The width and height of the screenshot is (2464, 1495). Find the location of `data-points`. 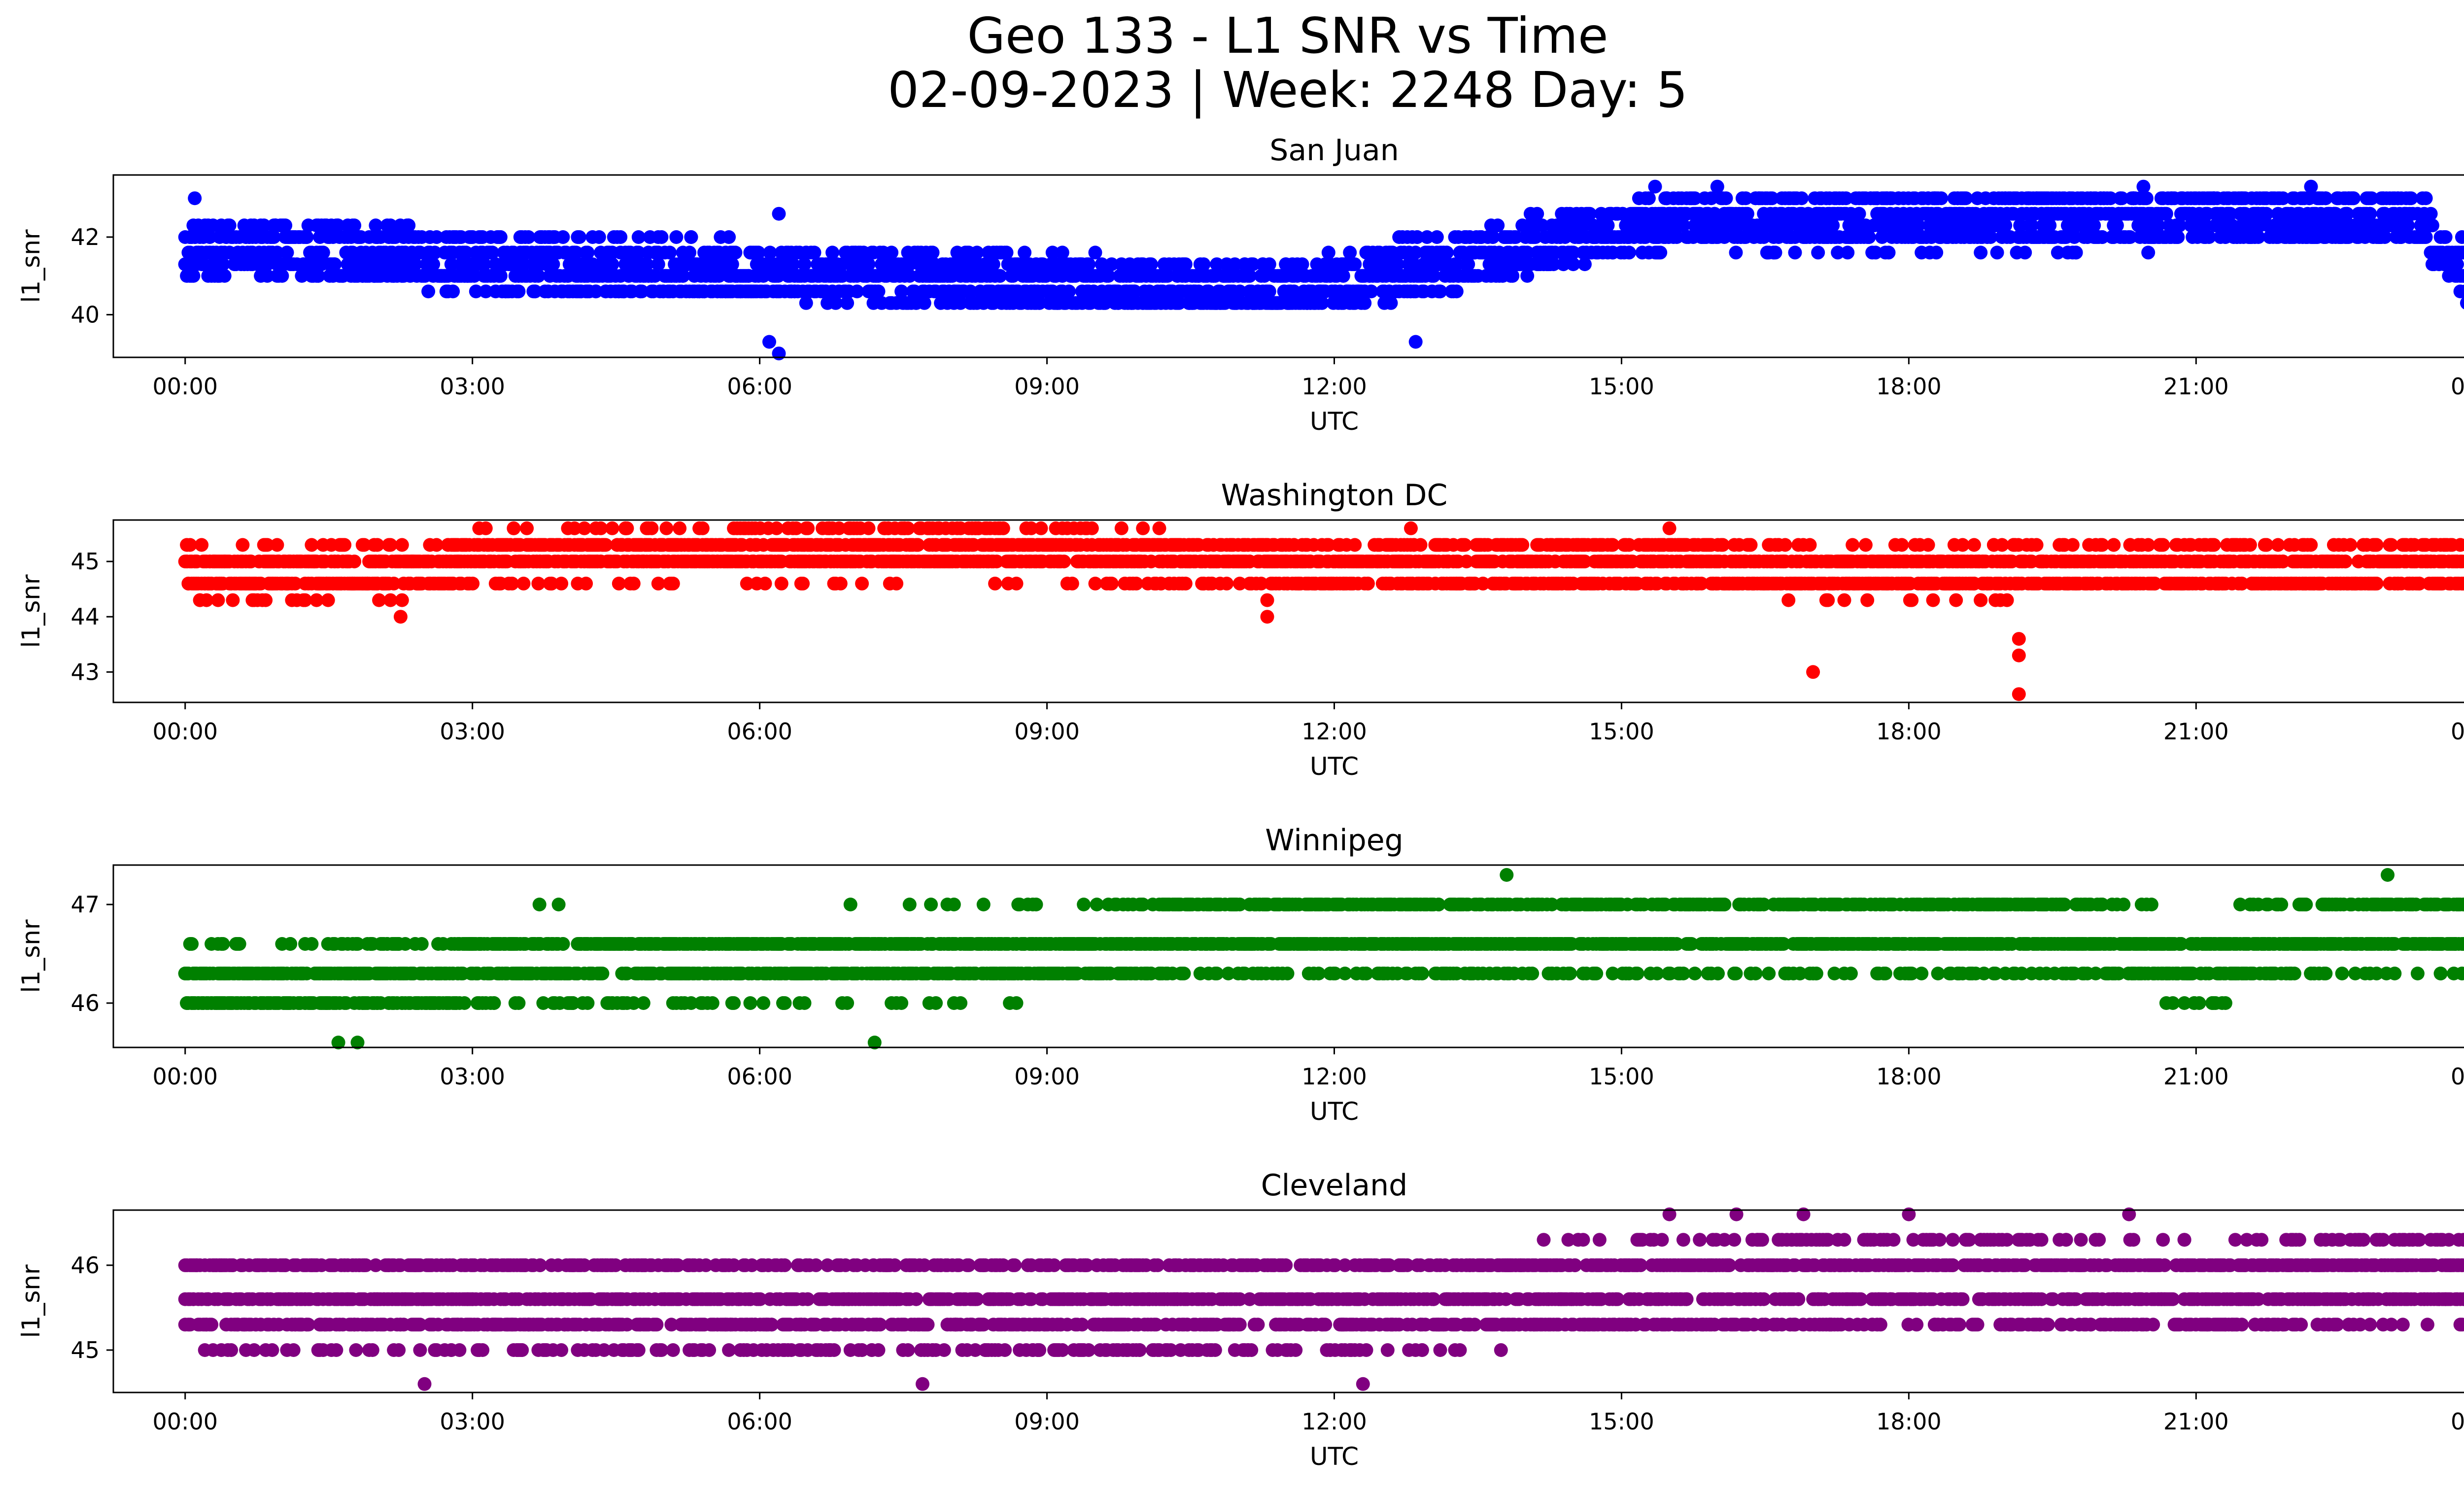

data-points is located at coordinates (1321, 270).